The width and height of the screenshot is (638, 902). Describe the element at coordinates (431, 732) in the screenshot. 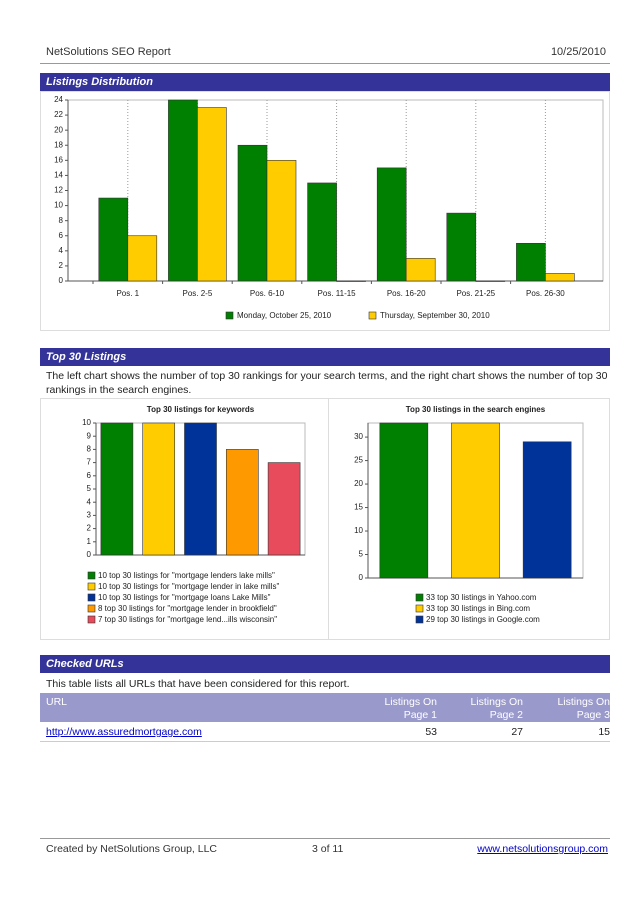

I see `cell: 53` at that location.